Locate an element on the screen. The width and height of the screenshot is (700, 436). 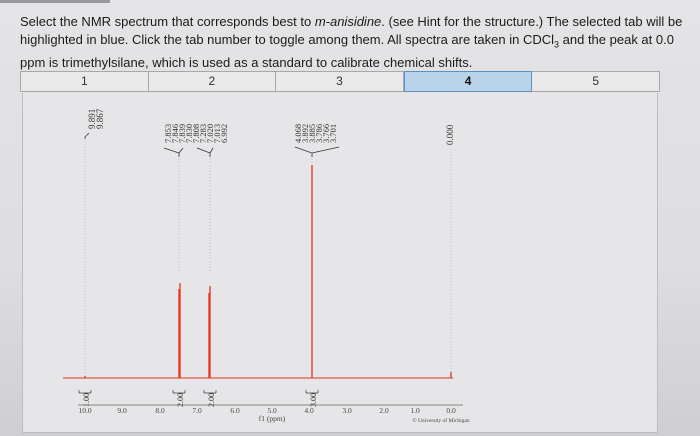
tab-5: 5 is located at coordinates (596, 81).